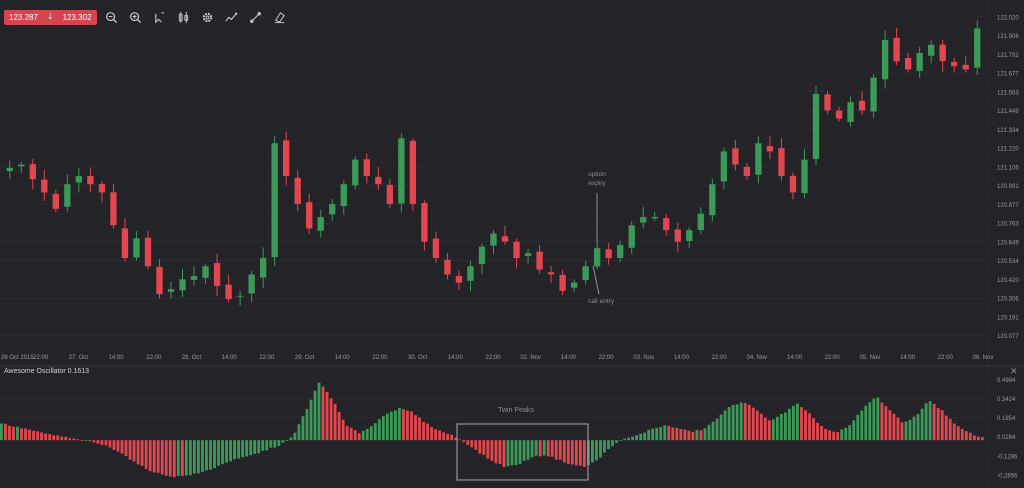  What do you see at coordinates (1014, 371) in the screenshot?
I see `close-icon: ✕` at bounding box center [1014, 371].